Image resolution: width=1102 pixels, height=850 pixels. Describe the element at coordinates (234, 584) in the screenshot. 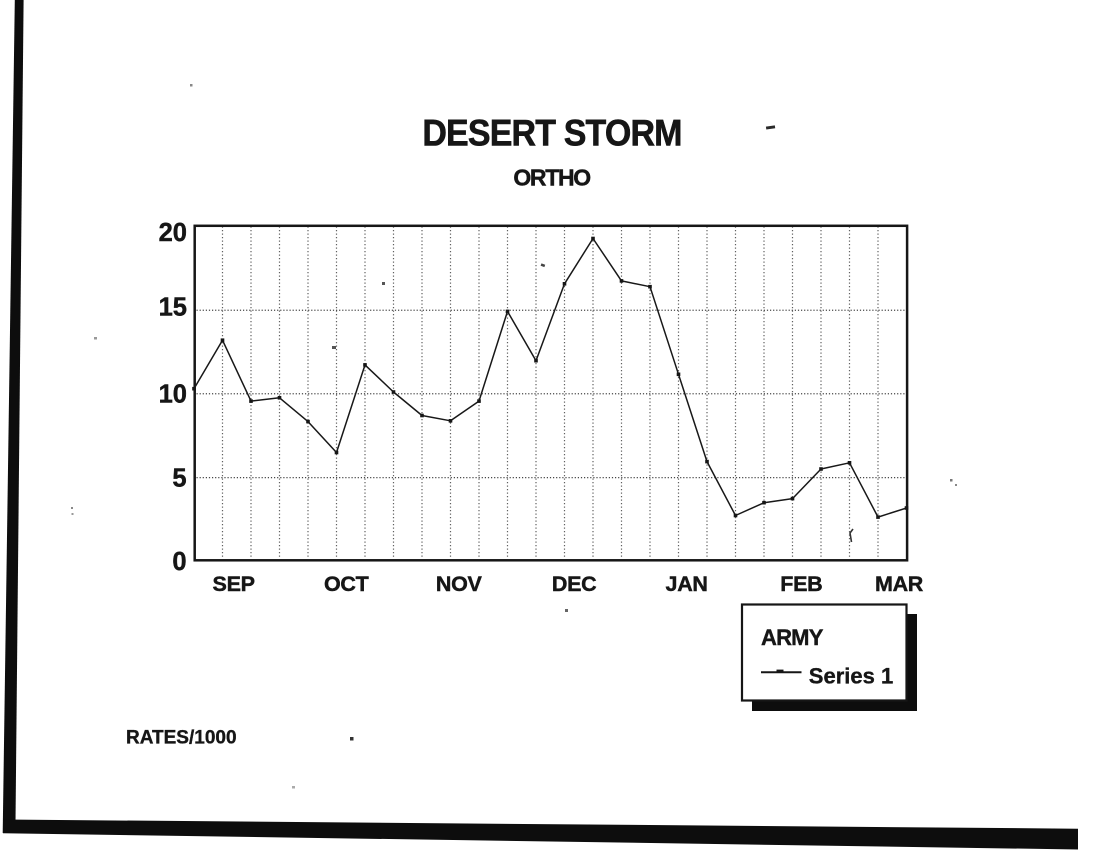

I see `svg-text: SEP` at that location.